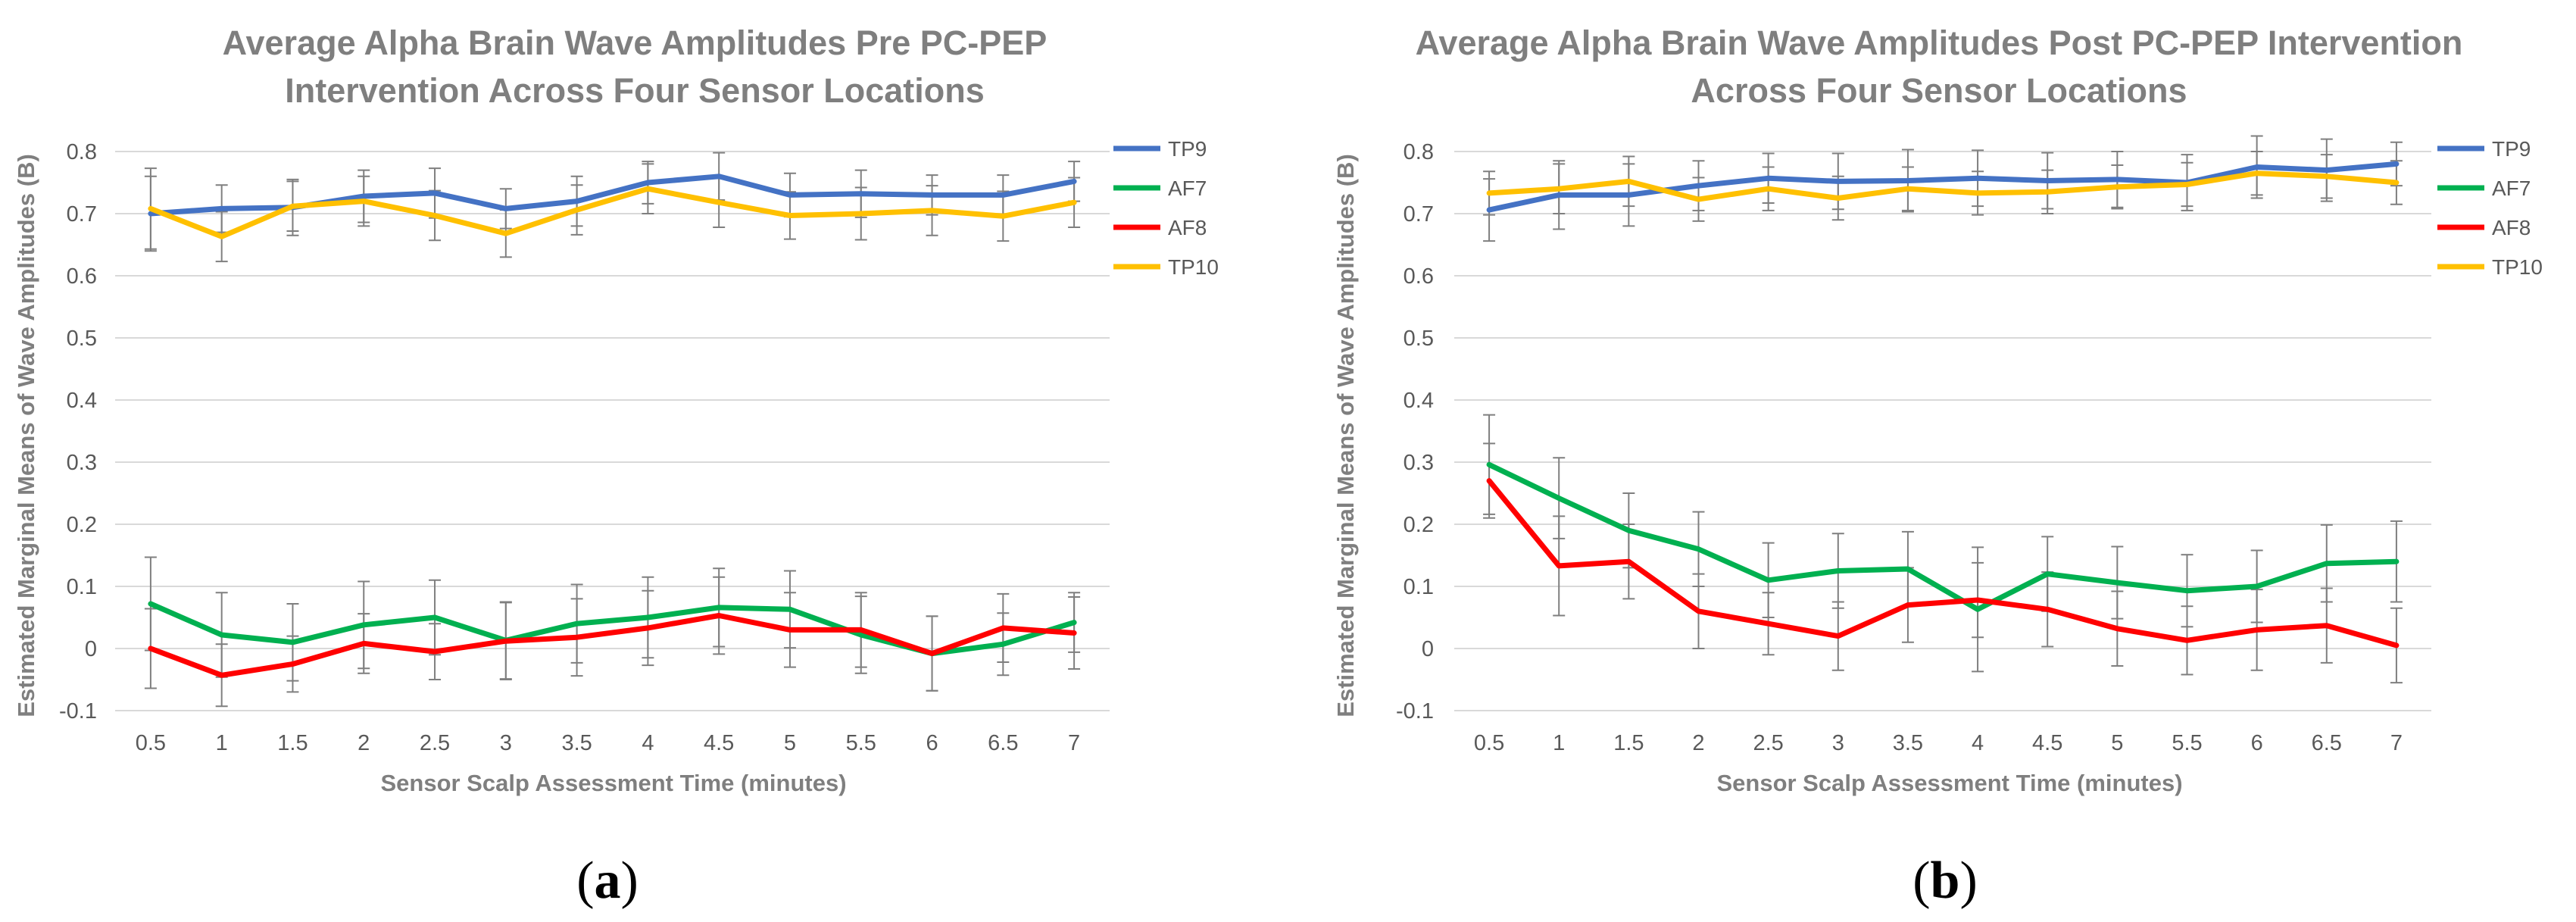  I want to click on panel-label-b: (b), so click(1945, 881).